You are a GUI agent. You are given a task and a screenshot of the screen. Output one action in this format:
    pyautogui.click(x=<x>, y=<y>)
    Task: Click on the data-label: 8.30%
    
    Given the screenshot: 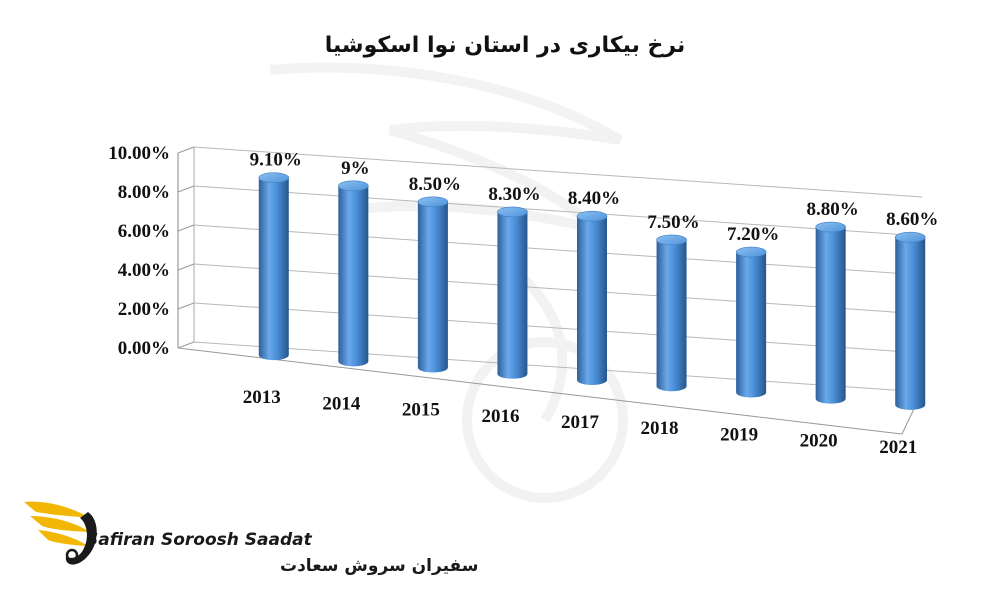 What is the action you would take?
    pyautogui.click(x=514, y=194)
    